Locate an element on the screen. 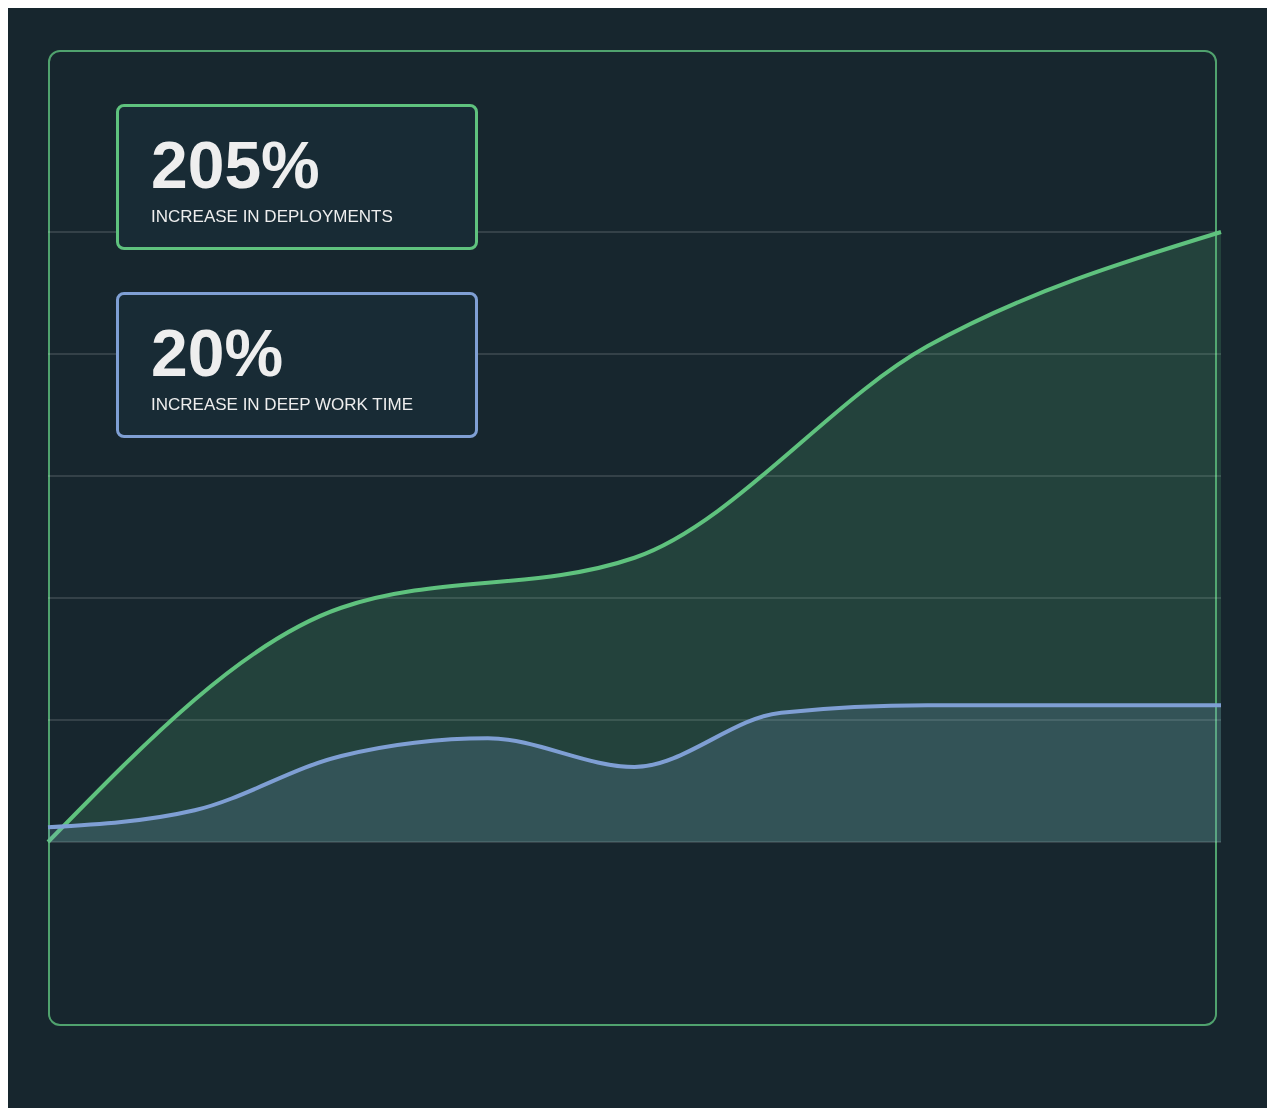  annotation: INCREASE IN DEEP WORK TIME is located at coordinates (282, 405).